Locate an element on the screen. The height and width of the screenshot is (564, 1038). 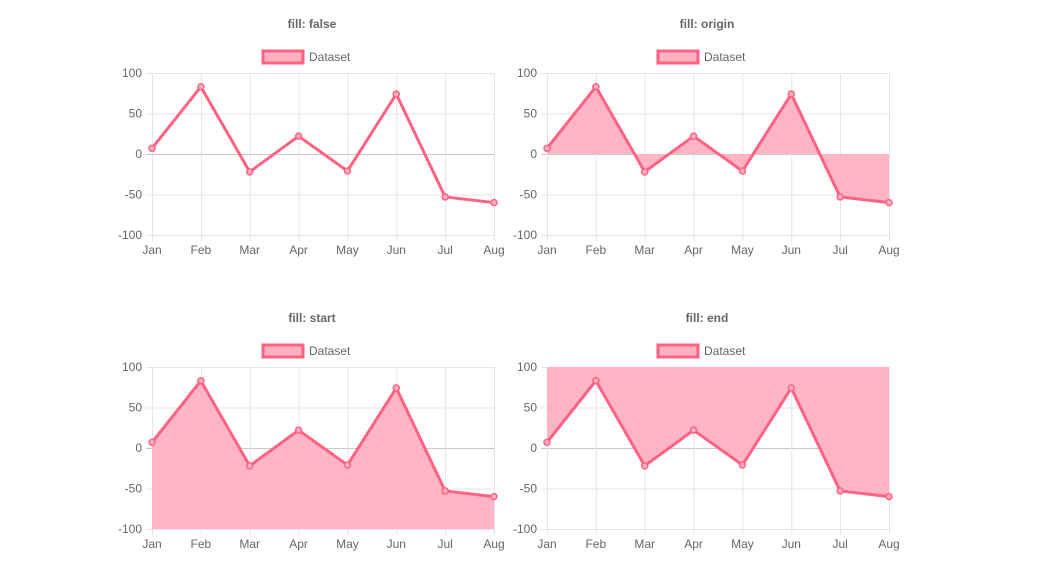
chart-title: fill: end is located at coordinates (707, 318).